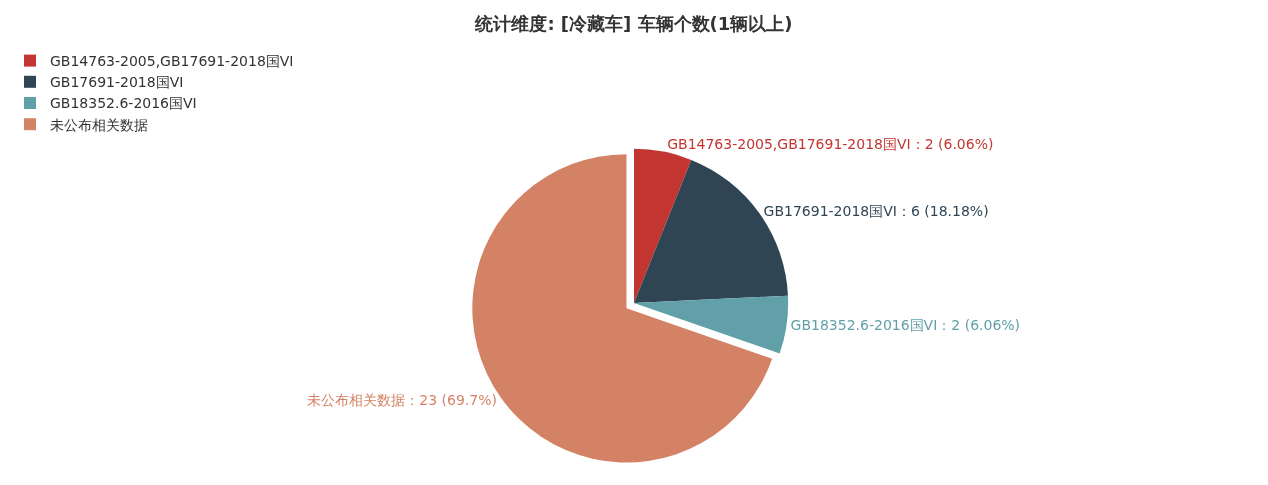  Describe the element at coordinates (117, 82) in the screenshot. I see `legend-label: GB17691-2018国VI` at that location.